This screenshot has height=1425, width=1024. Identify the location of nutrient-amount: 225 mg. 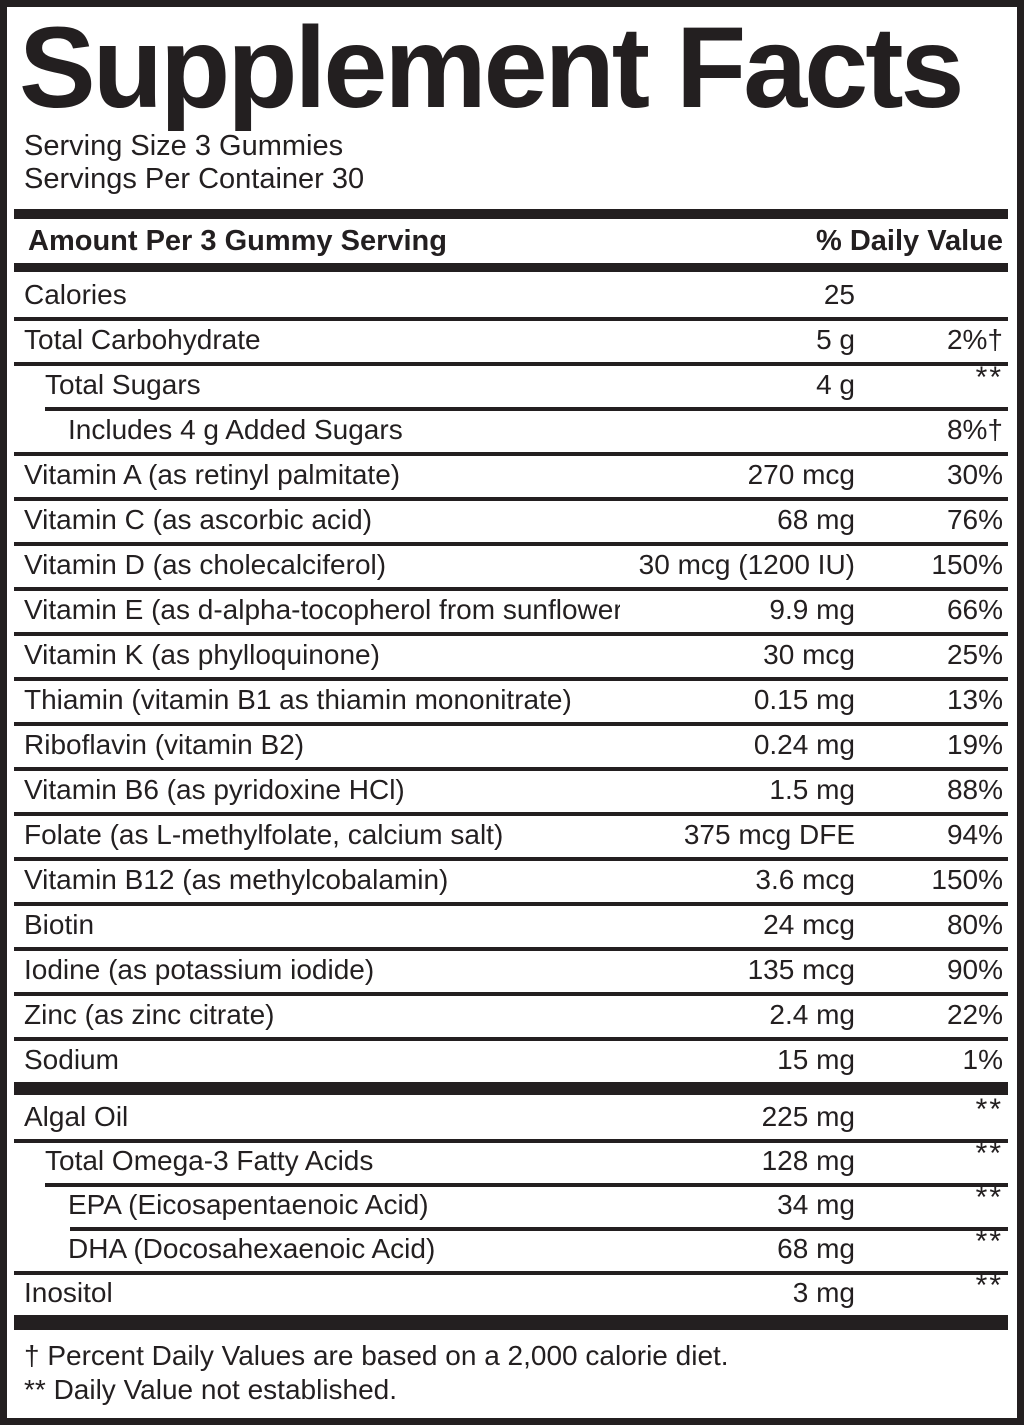
(808, 1116).